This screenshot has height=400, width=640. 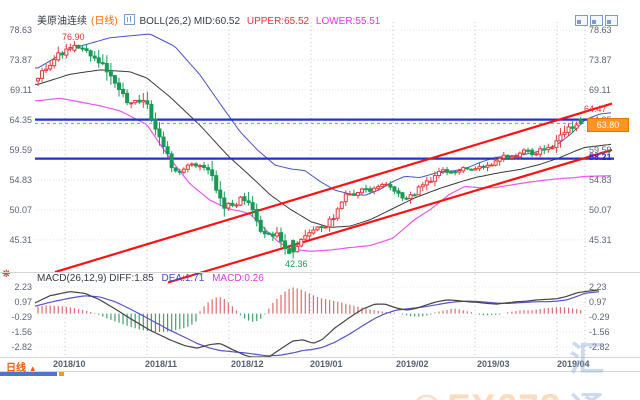 I want to click on date-axis-bottom-line, so click(x=320, y=371).